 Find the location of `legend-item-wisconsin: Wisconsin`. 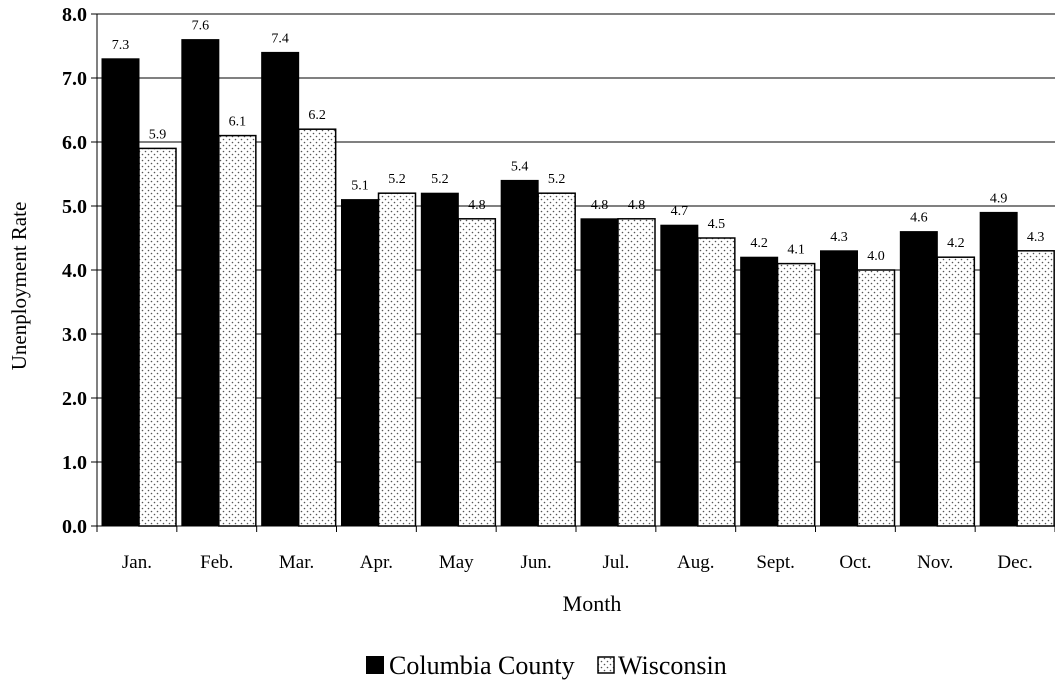

legend-item-wisconsin: Wisconsin is located at coordinates (662, 665).